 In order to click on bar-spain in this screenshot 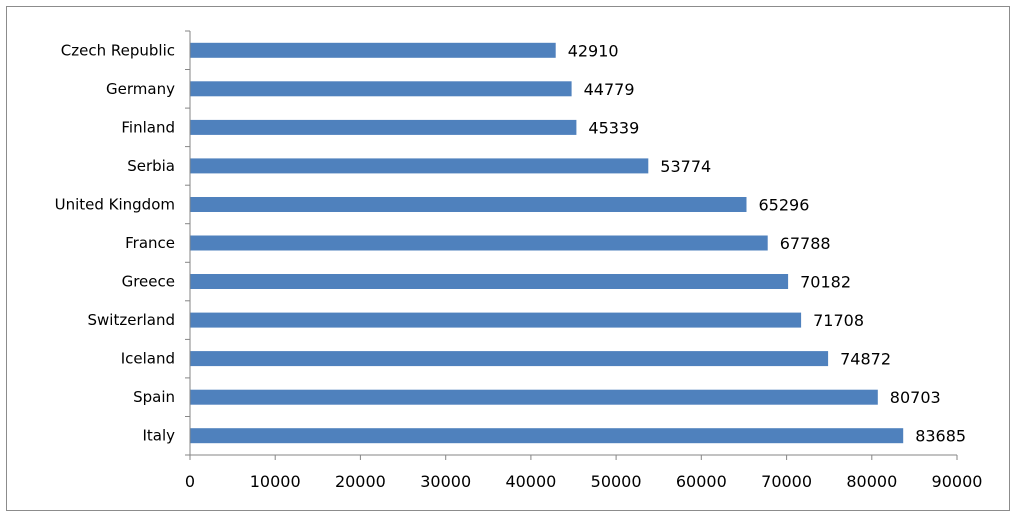, I will do `click(534, 397)`.